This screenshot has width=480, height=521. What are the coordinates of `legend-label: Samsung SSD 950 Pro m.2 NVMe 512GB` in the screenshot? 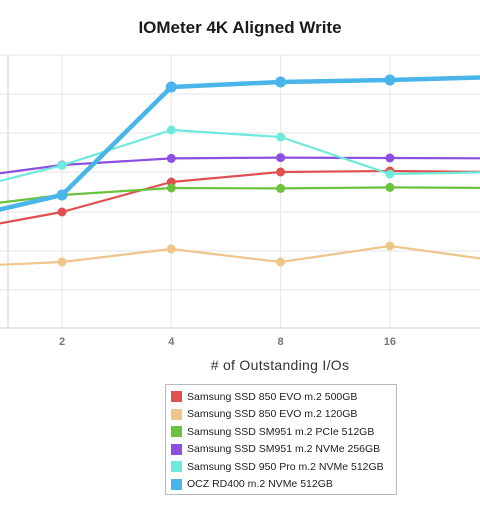 It's located at (285, 466).